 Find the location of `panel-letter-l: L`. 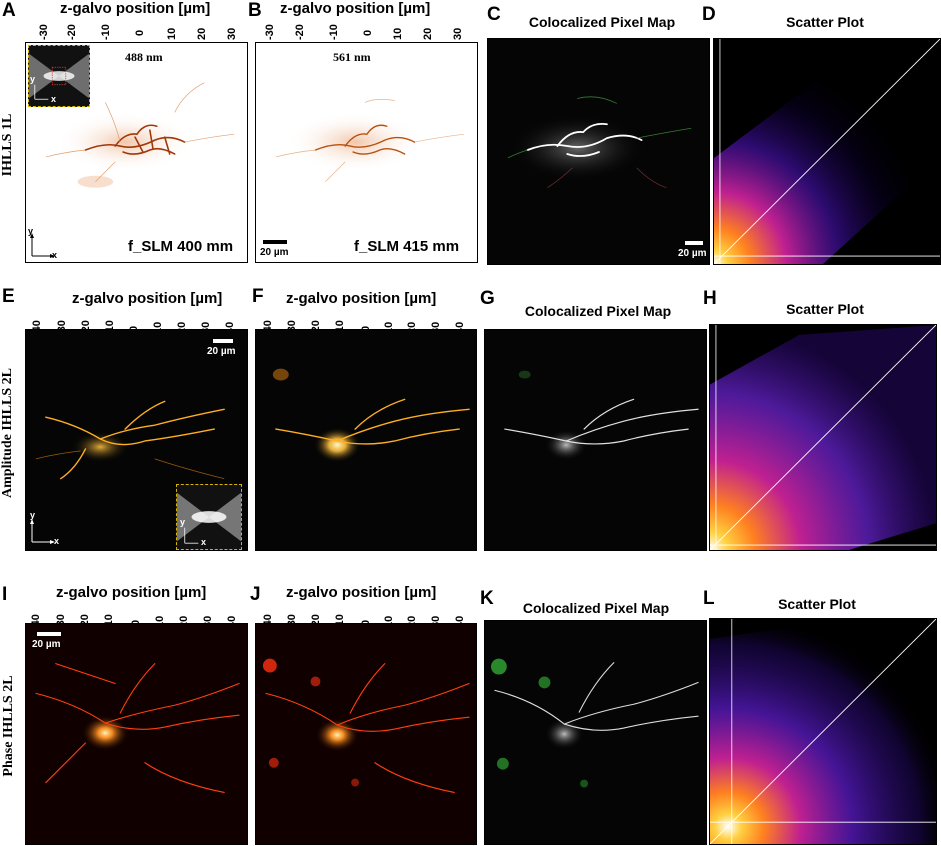

panel-letter-l: L is located at coordinates (709, 598).